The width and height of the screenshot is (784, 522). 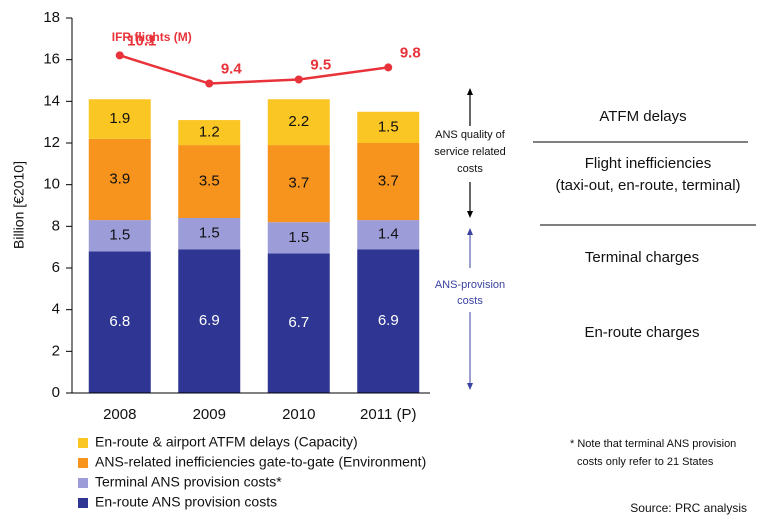 What do you see at coordinates (298, 414) in the screenshot?
I see `x-tick-label: 2010` at bounding box center [298, 414].